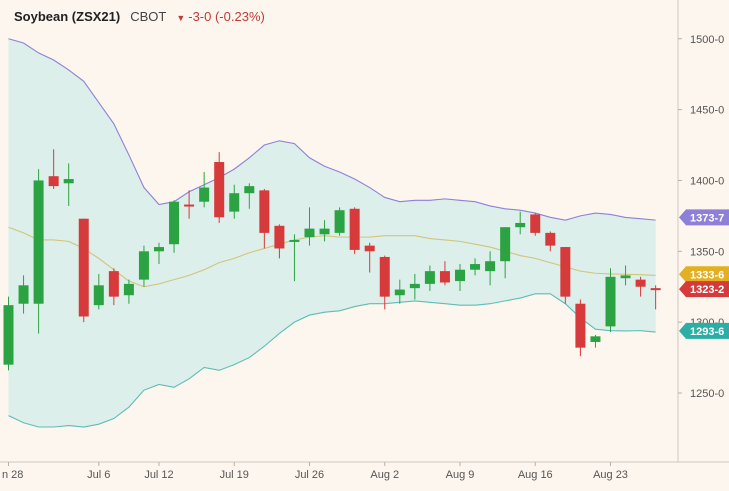 This screenshot has width=729, height=491. Describe the element at coordinates (707, 40) in the screenshot. I see `y-tick-label: 1500-0` at that location.